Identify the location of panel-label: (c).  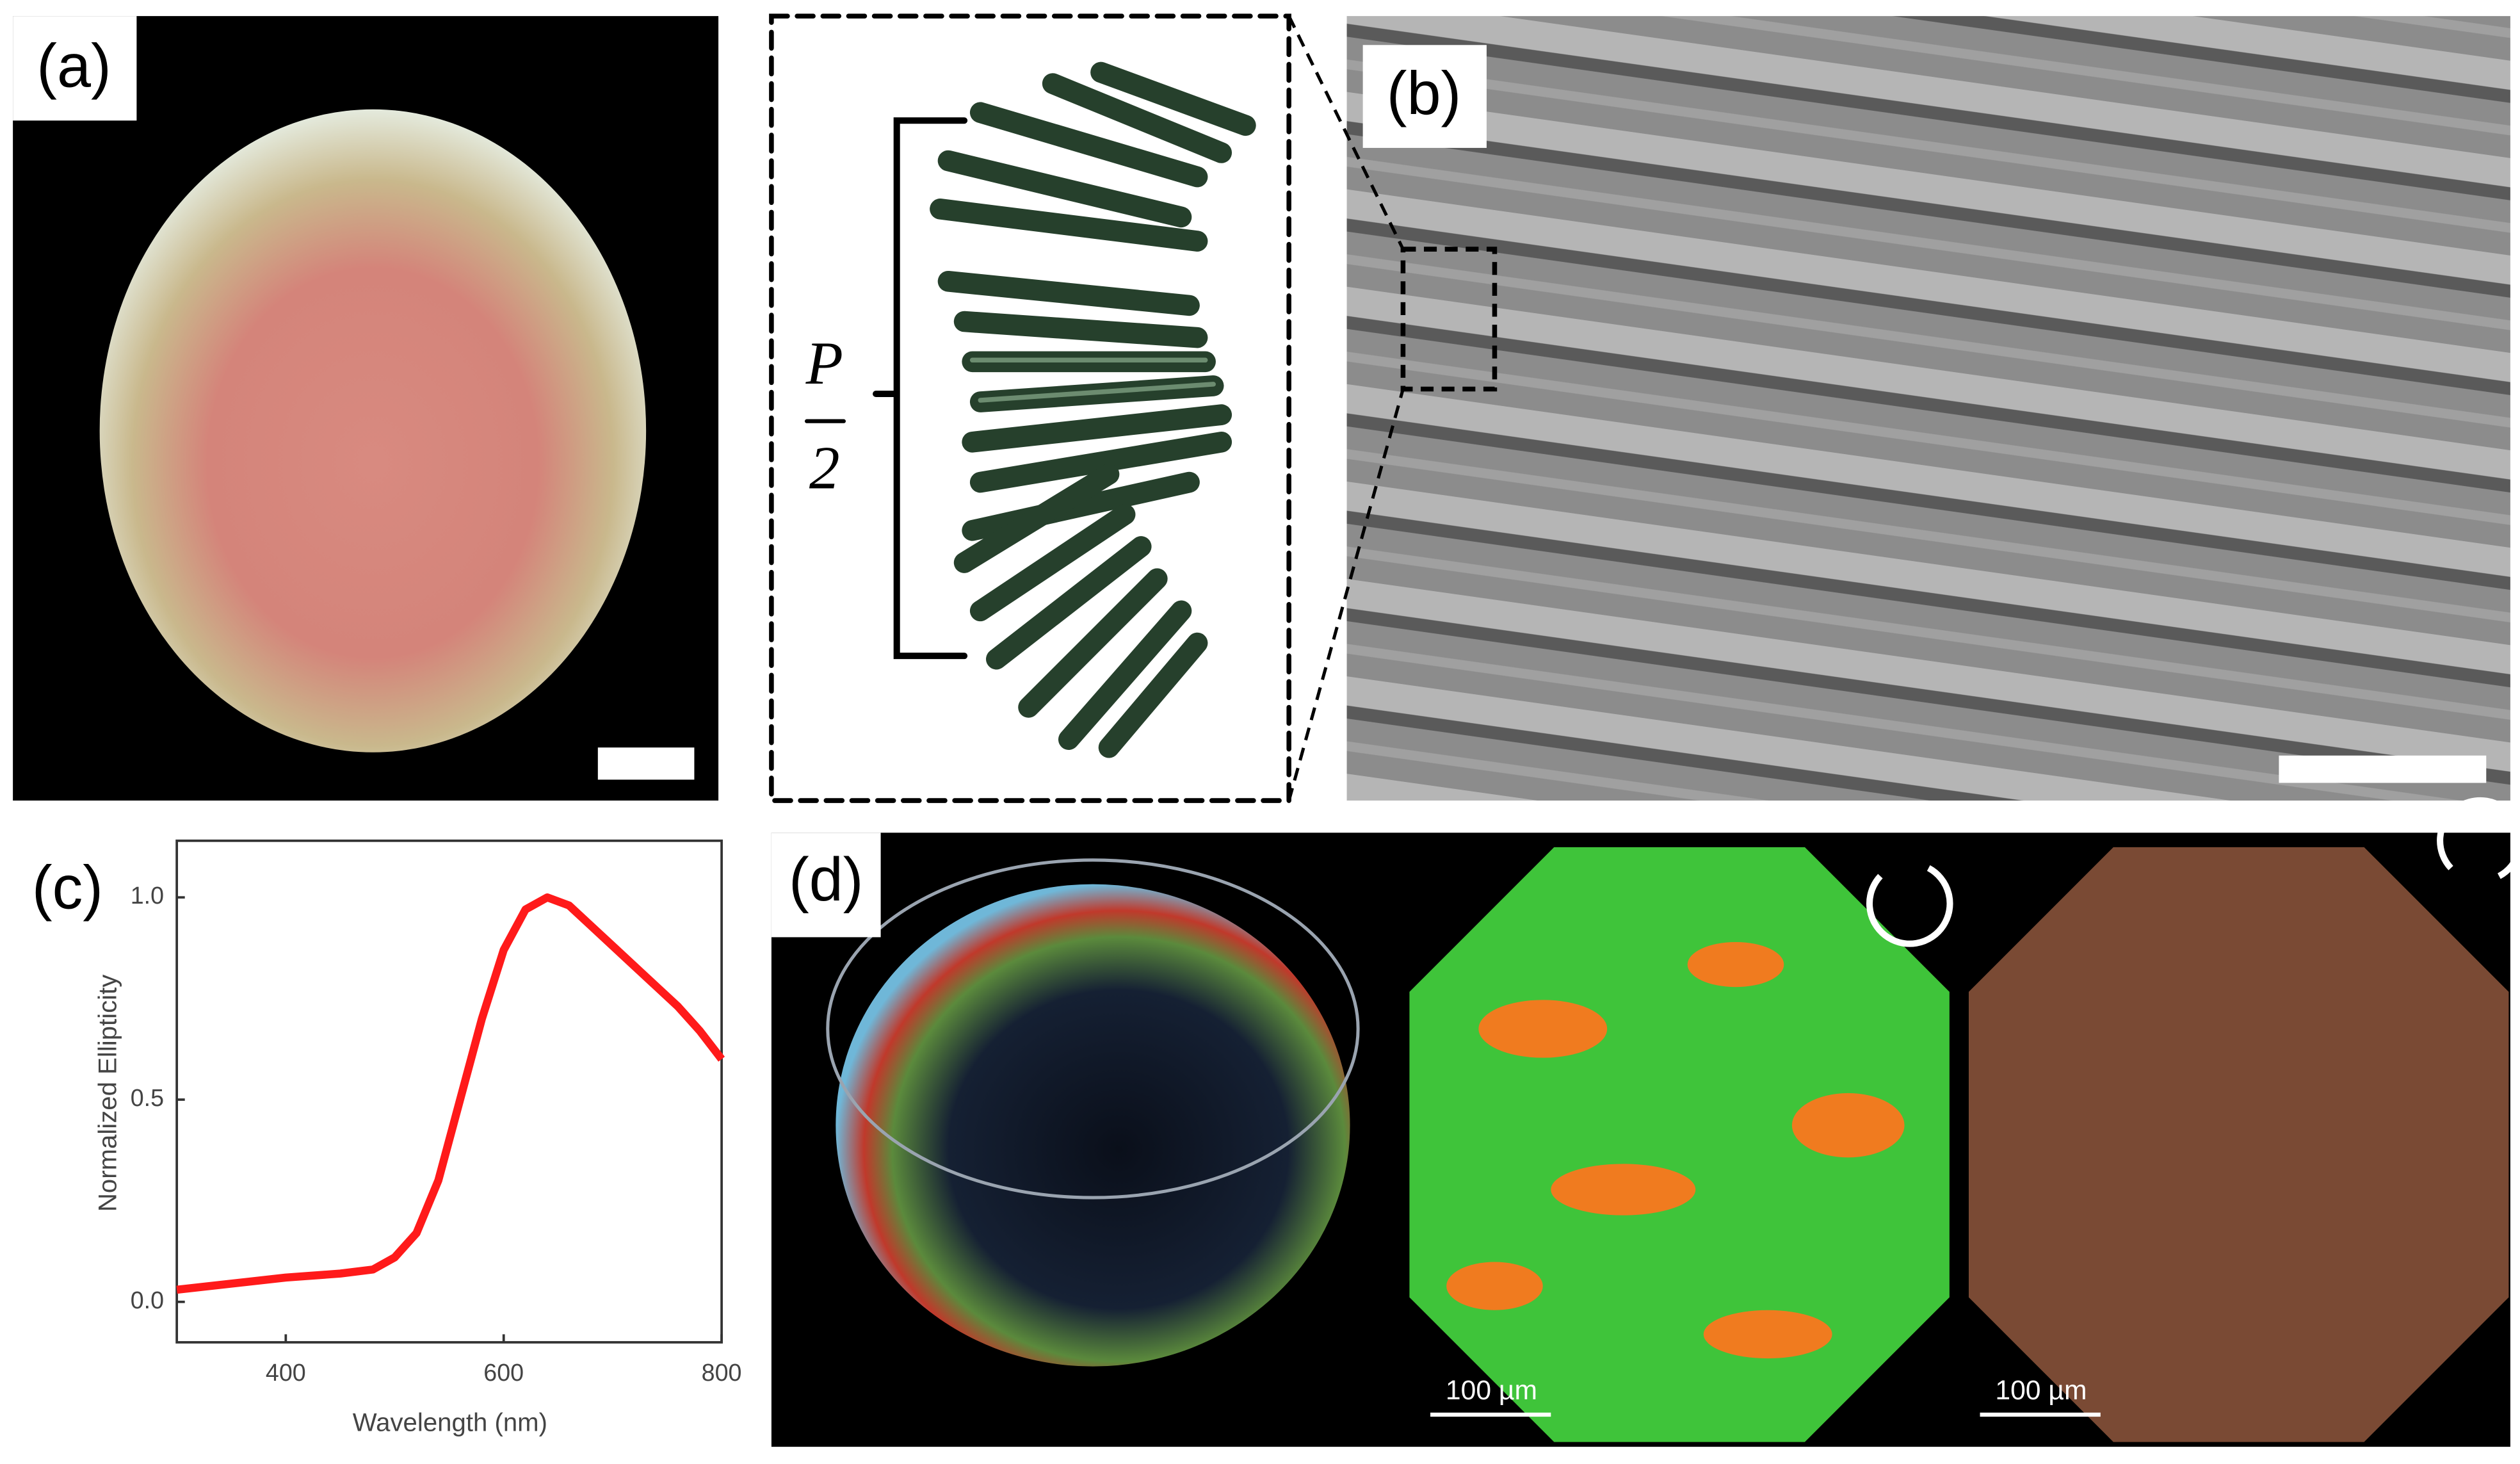
(67, 888).